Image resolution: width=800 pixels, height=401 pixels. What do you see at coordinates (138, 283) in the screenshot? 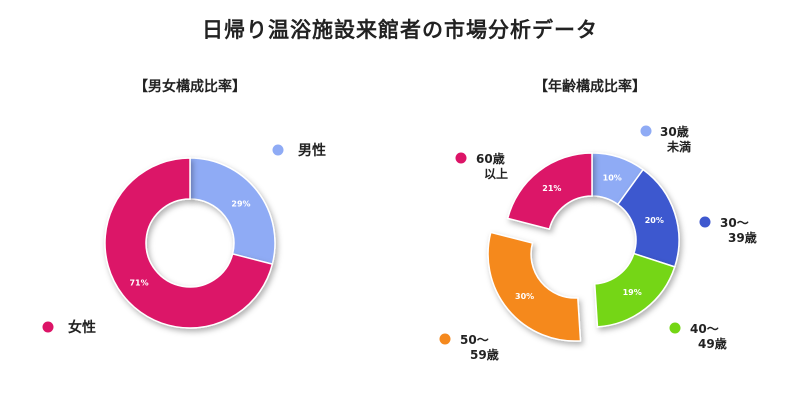
I see `gender-slice-label-1: 71%` at bounding box center [138, 283].